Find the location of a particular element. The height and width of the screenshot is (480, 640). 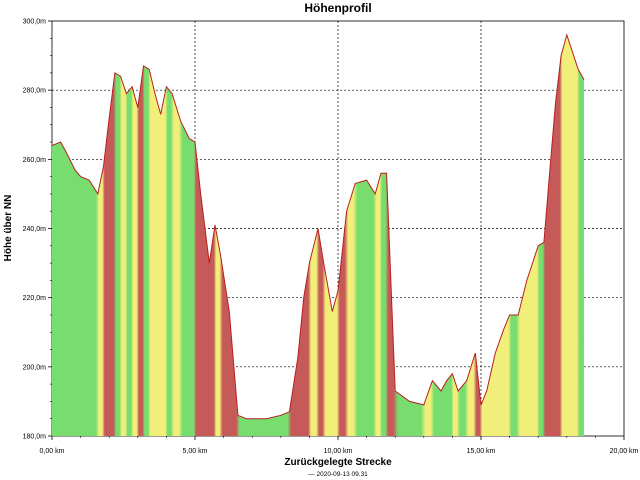

chart-title: Höhenprofil is located at coordinates (337, 8).